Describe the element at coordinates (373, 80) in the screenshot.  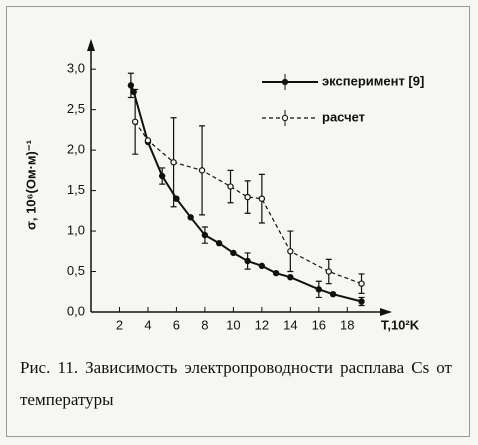
I see `legend-label: эксперимент [9]` at that location.